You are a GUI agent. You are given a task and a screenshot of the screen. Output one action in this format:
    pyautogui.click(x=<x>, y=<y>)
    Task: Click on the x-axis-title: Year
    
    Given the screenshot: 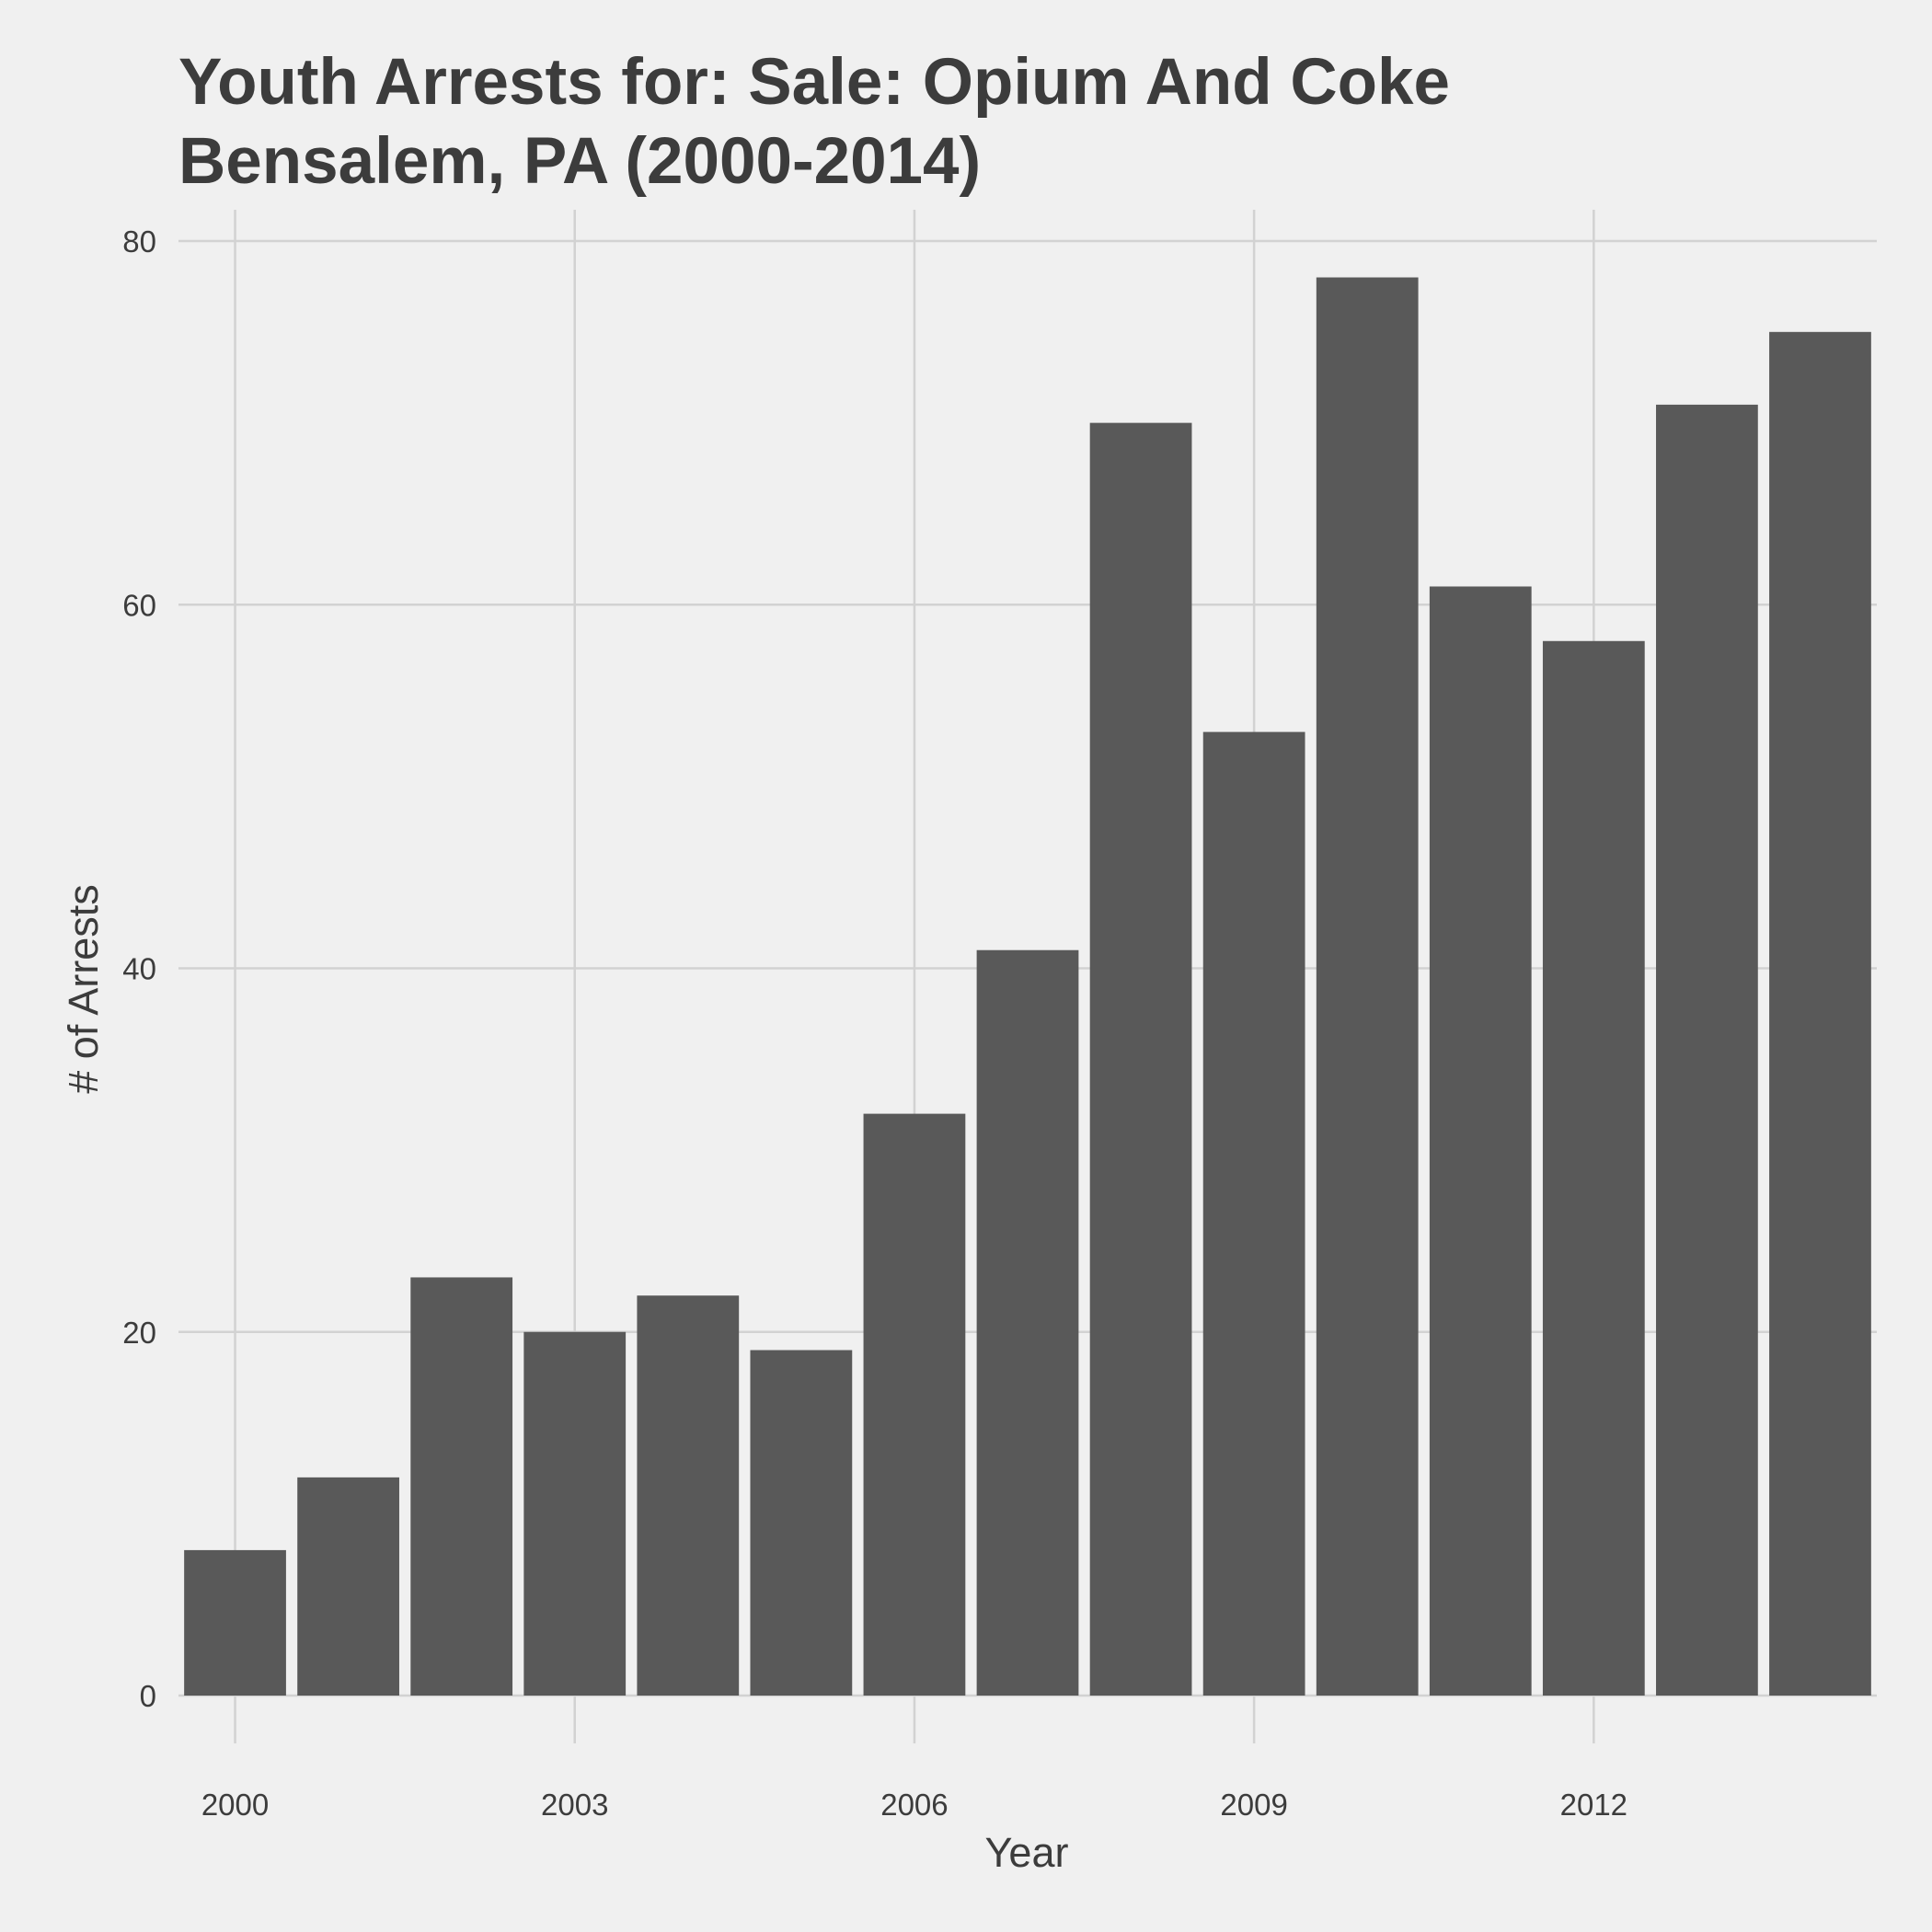 What is the action you would take?
    pyautogui.click(x=1027, y=1852)
    